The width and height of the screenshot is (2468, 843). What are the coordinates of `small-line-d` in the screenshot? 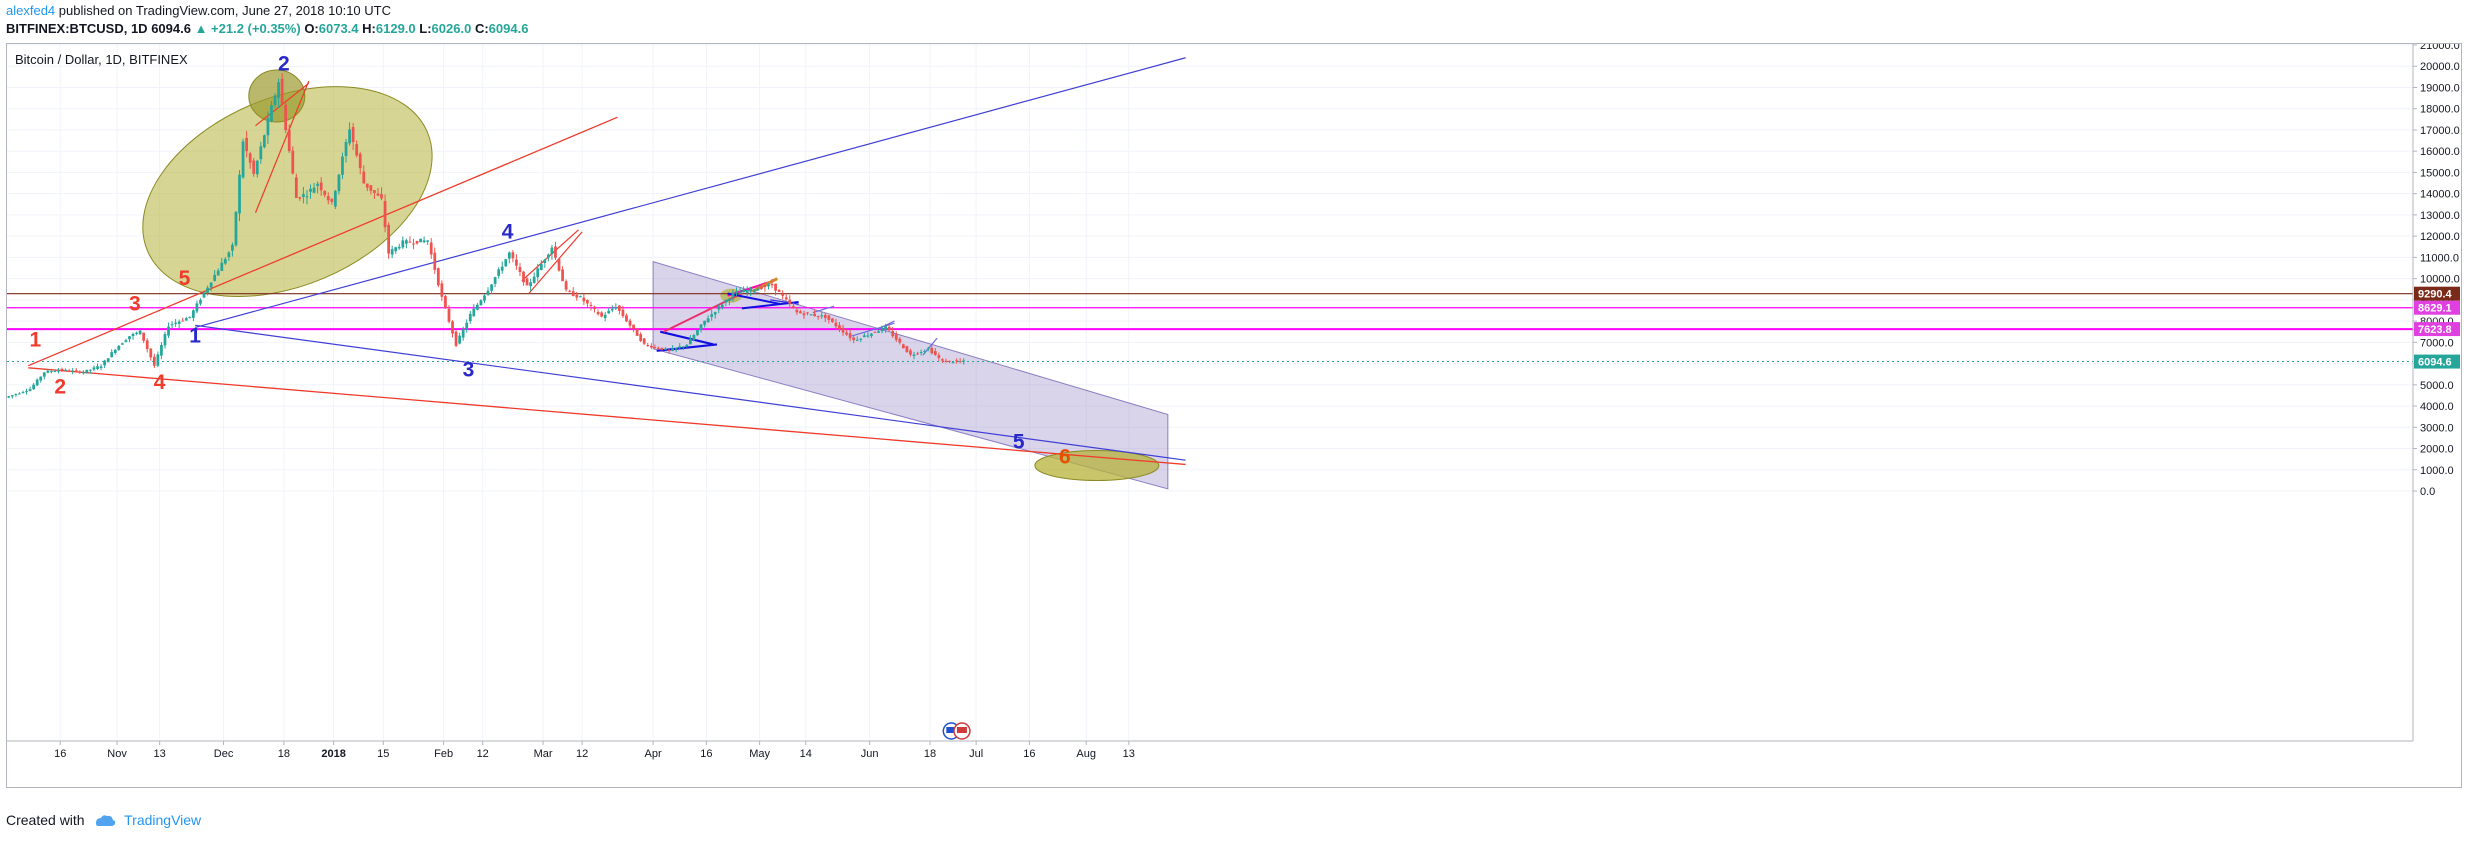 It's located at (823, 309).